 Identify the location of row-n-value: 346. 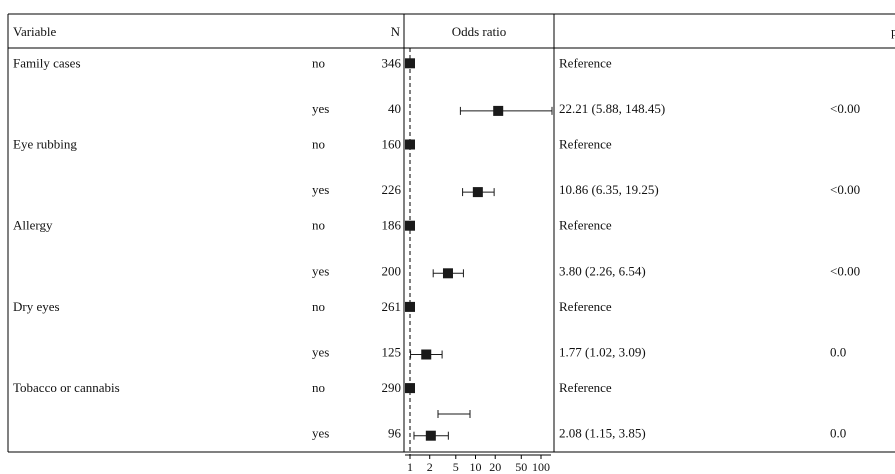
(392, 62).